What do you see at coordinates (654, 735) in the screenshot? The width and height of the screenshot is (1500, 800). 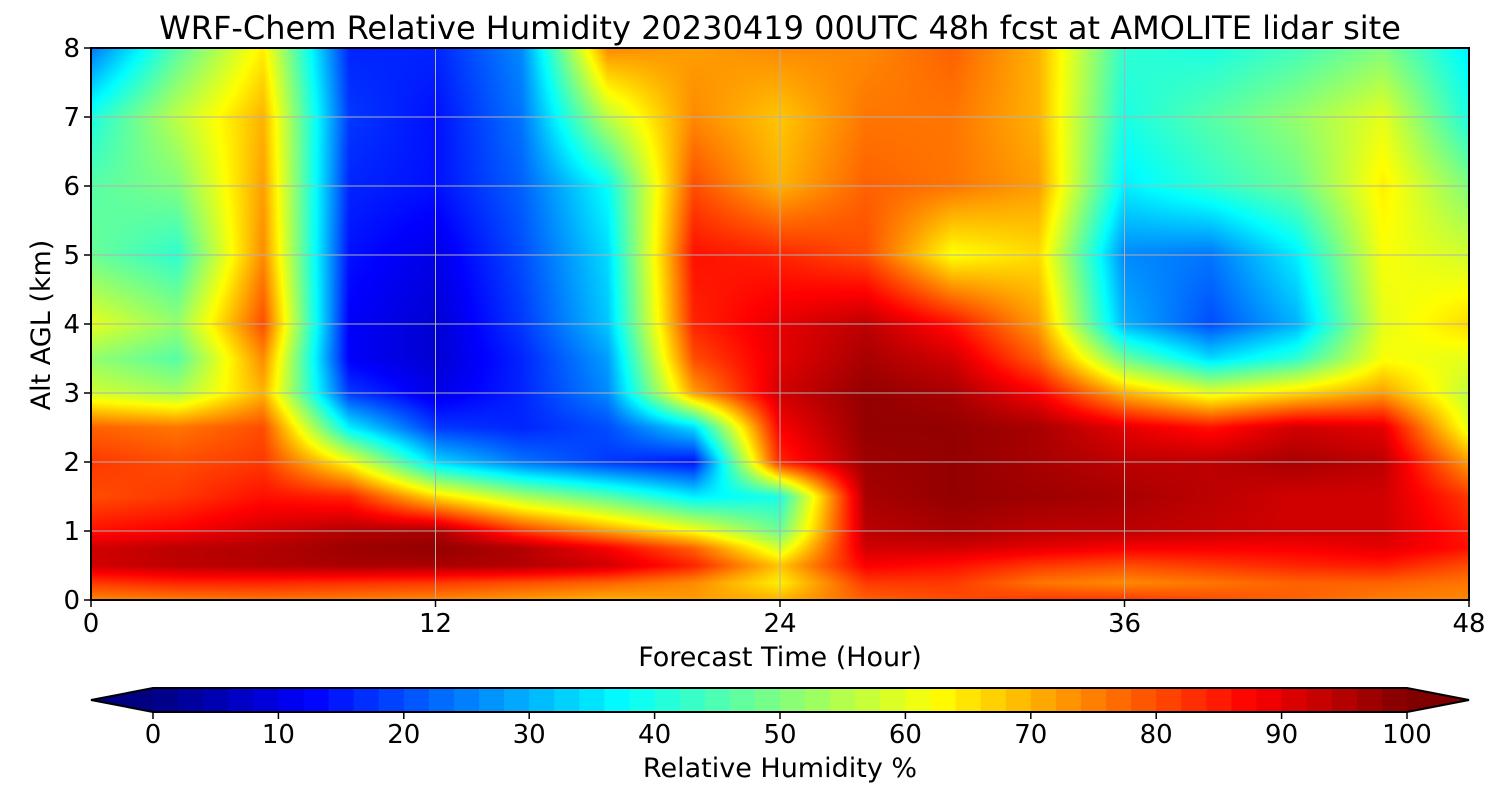 I see `colorbar-tick-label: 40` at bounding box center [654, 735].